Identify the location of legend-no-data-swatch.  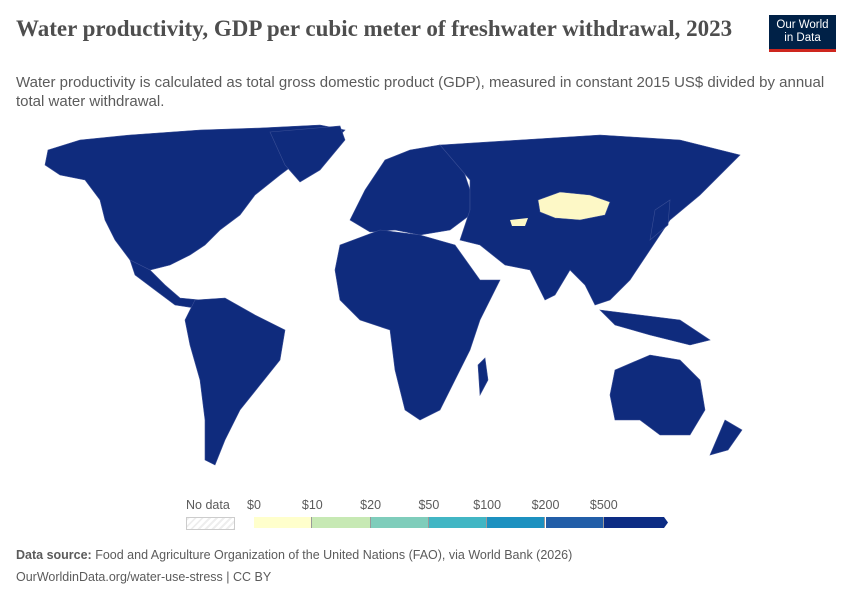
(210, 523).